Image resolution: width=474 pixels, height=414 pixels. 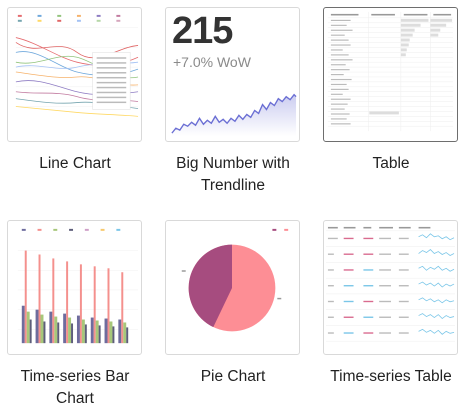 What do you see at coordinates (235, 280) in the screenshot?
I see `pie-chart-thumbnail-icon` at bounding box center [235, 280].